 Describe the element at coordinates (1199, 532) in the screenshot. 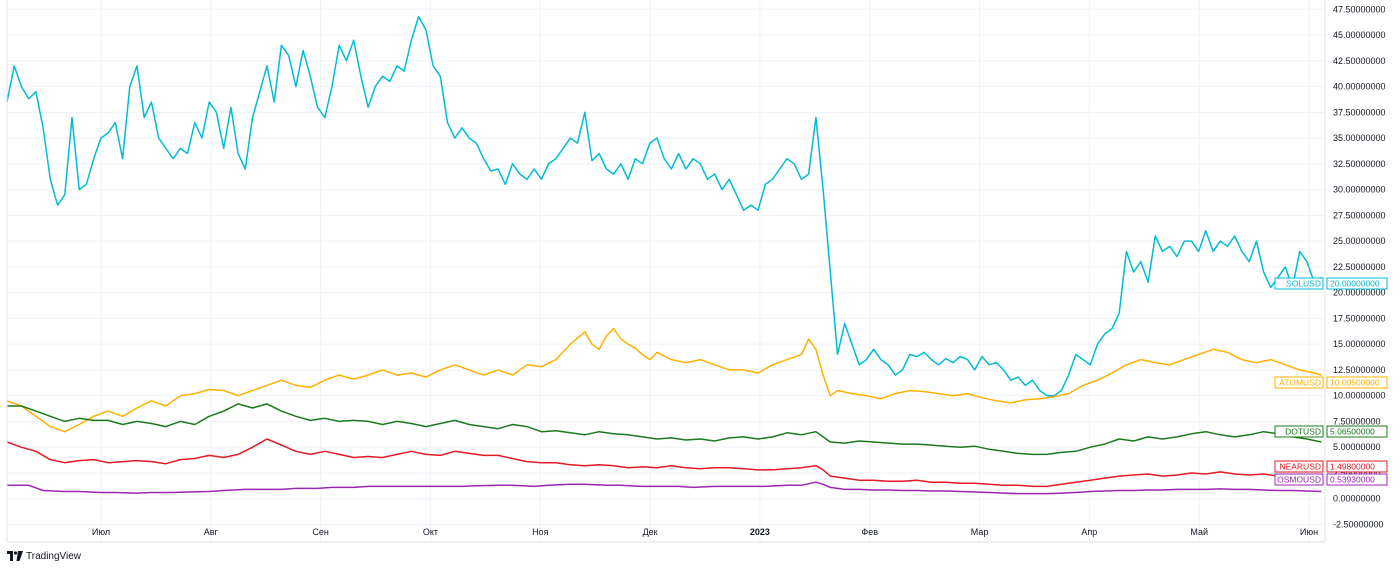

I see `x-tick-label: Май` at that location.